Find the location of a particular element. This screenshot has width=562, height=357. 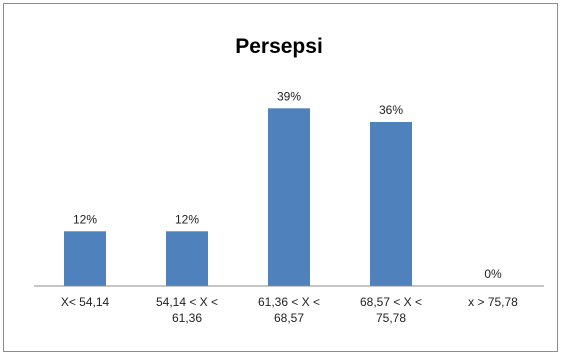

x-tick-label-1-line-1: 61,36 is located at coordinates (187, 318).